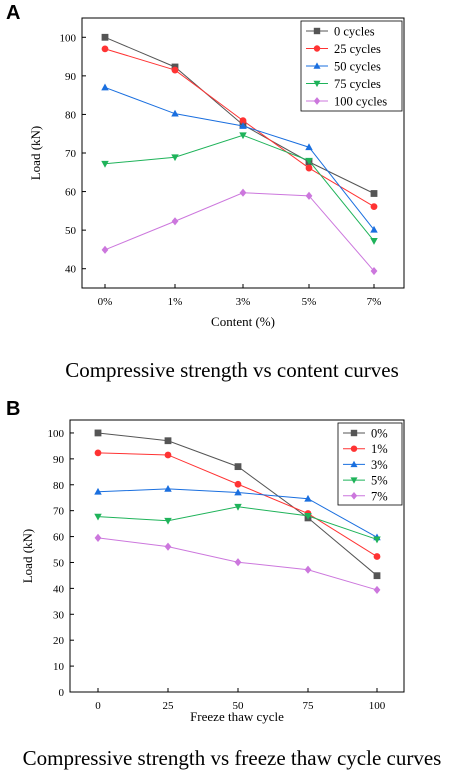  Describe the element at coordinates (243, 302) in the screenshot. I see `x-tick-label: 3%` at that location.